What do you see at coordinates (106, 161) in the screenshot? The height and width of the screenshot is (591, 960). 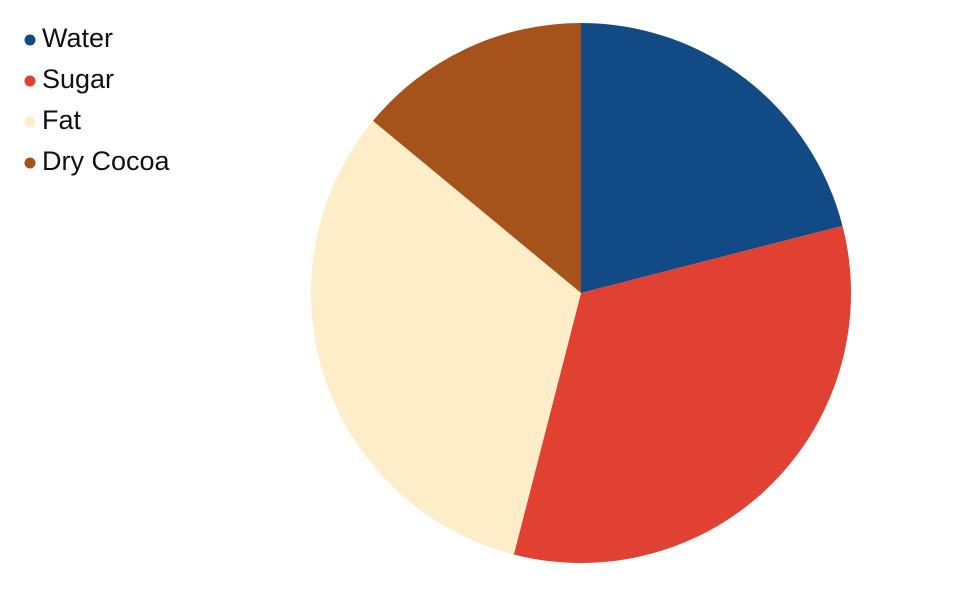 I see `legend-label: Dry Cocoa` at bounding box center [106, 161].